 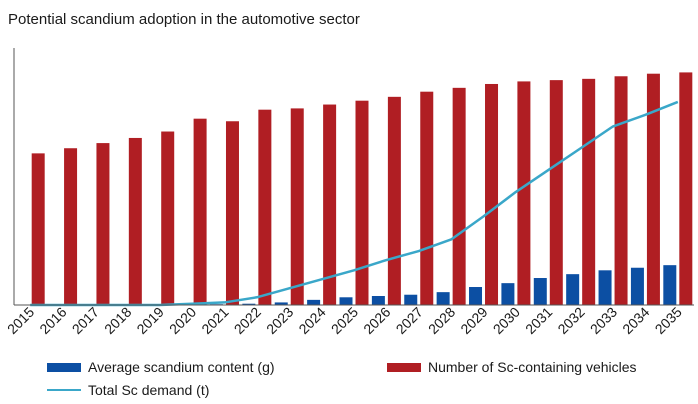 What do you see at coordinates (265, 207) in the screenshot?
I see `bar-vehicles-2022` at bounding box center [265, 207].